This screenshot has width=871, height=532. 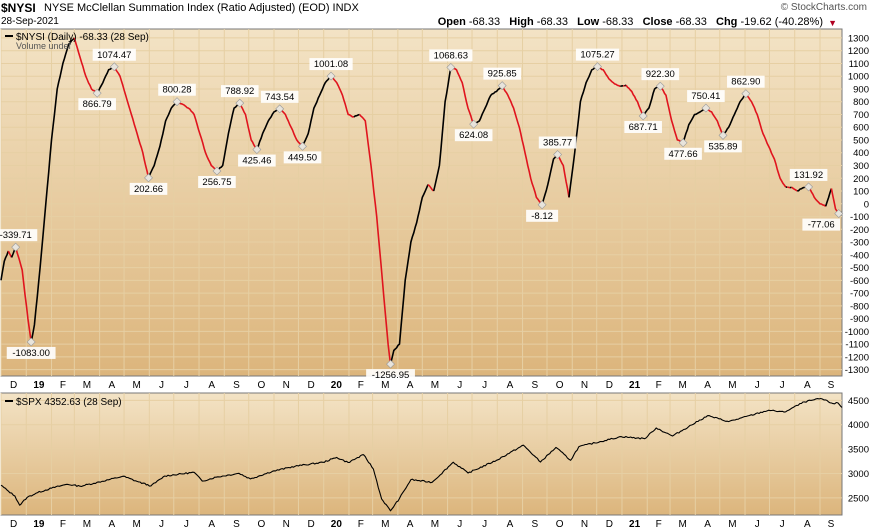 I want to click on peak-label: -8.12, so click(x=542, y=216).